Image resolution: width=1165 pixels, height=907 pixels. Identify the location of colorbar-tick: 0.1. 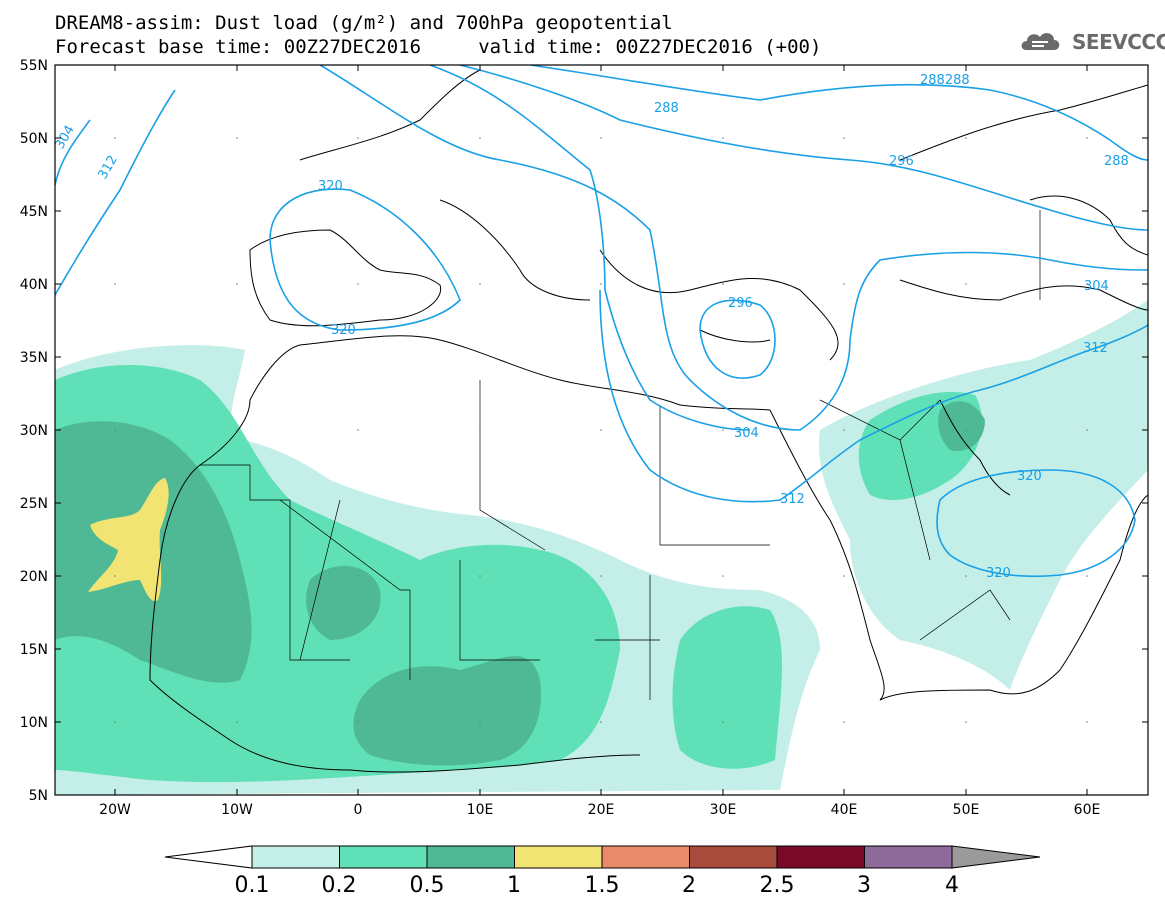
(252, 885).